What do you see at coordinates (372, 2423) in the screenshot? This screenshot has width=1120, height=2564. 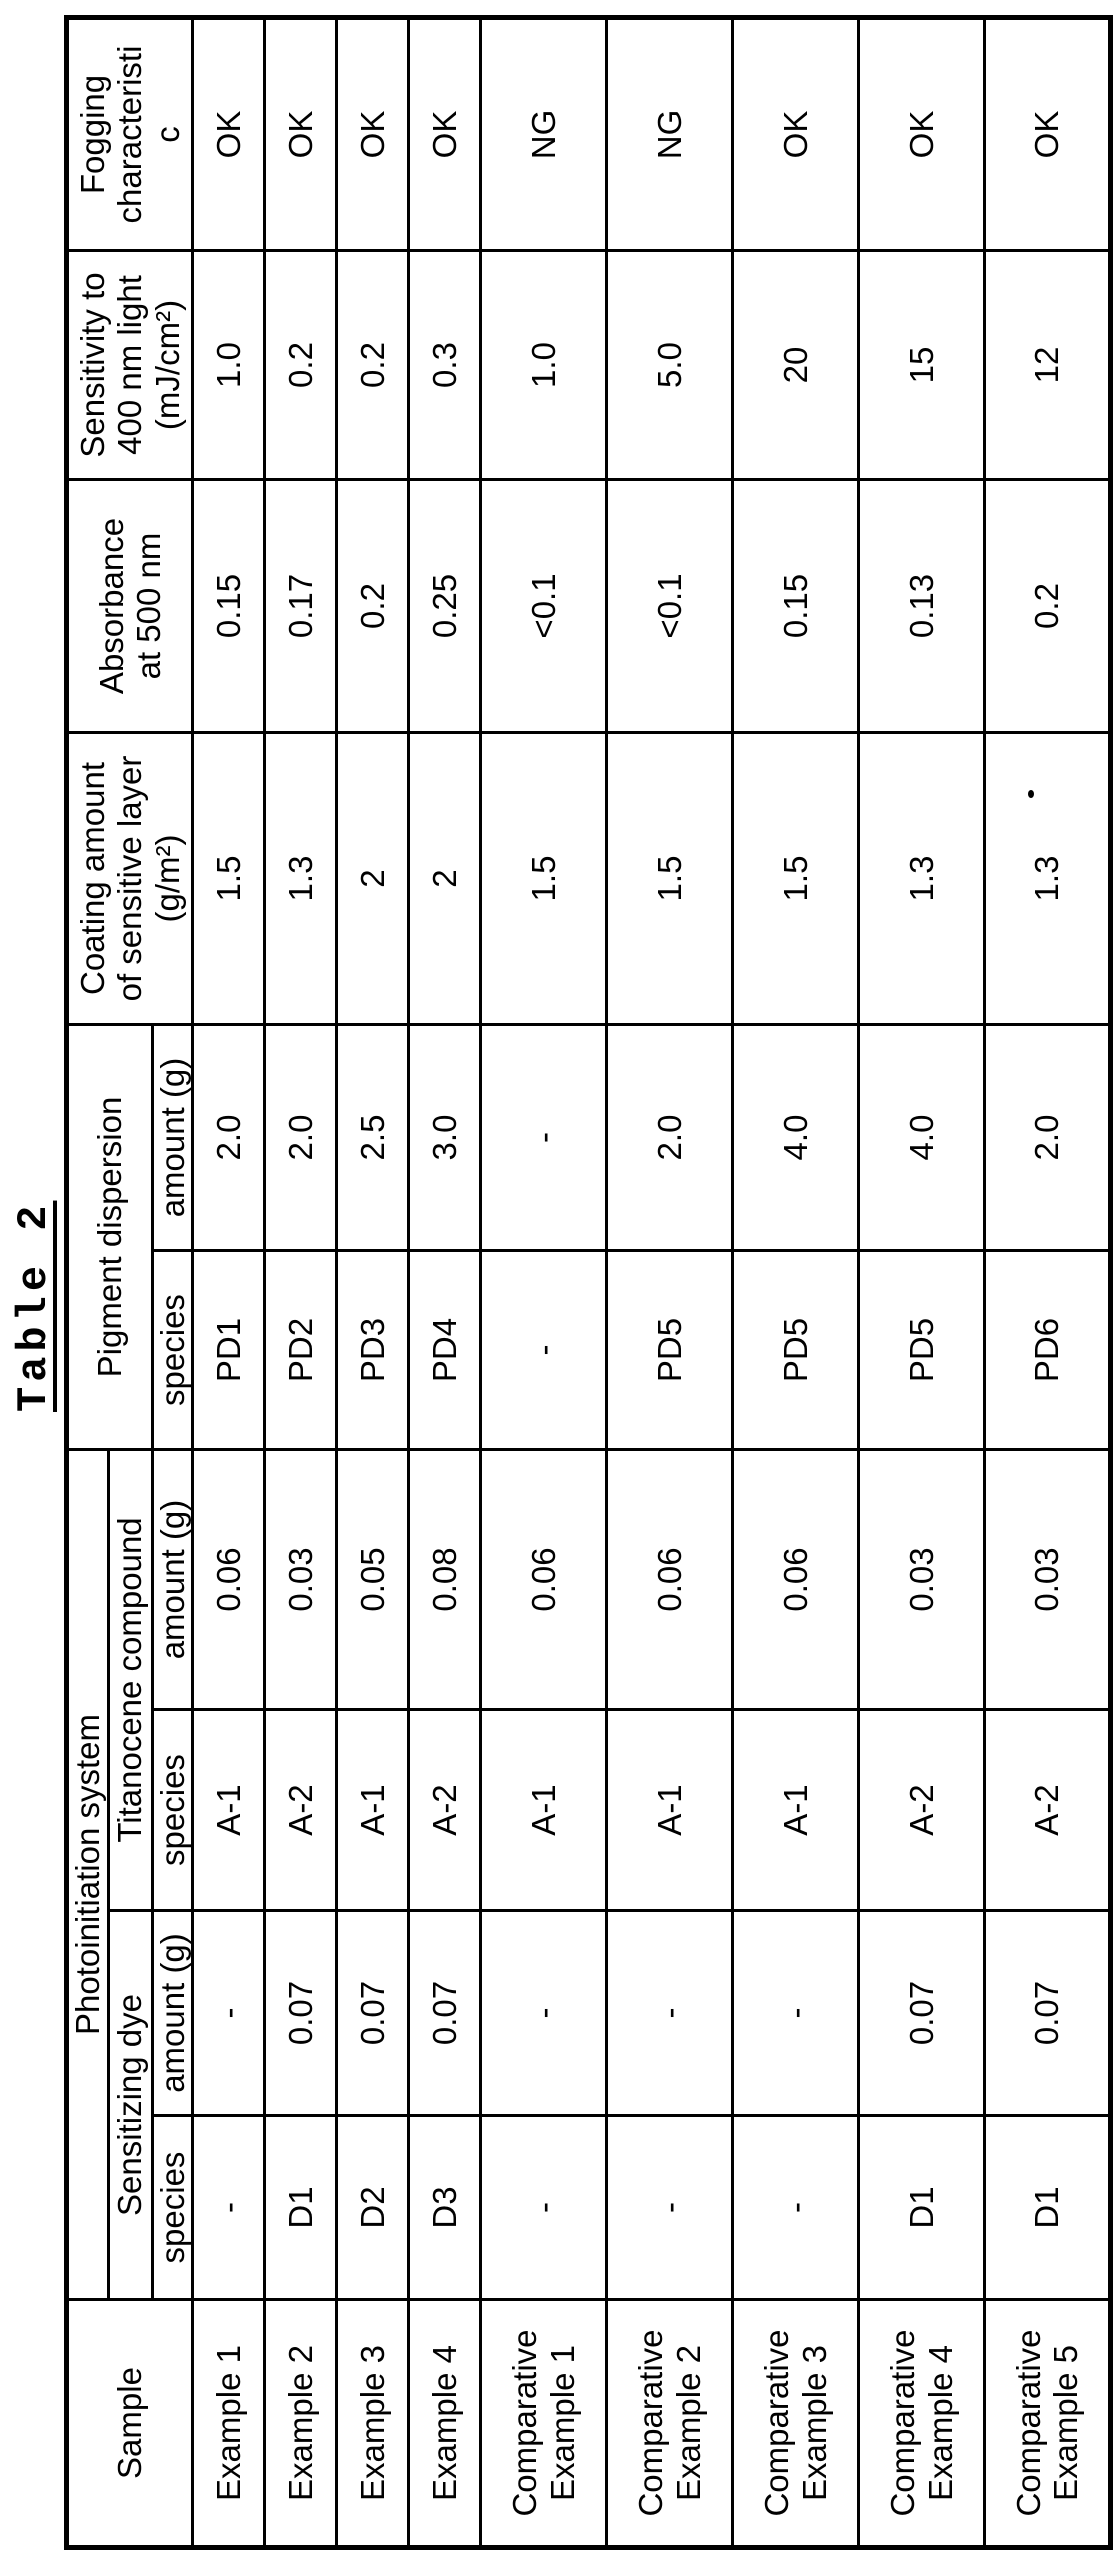 I see `cell-sample: Example 3` at bounding box center [372, 2423].